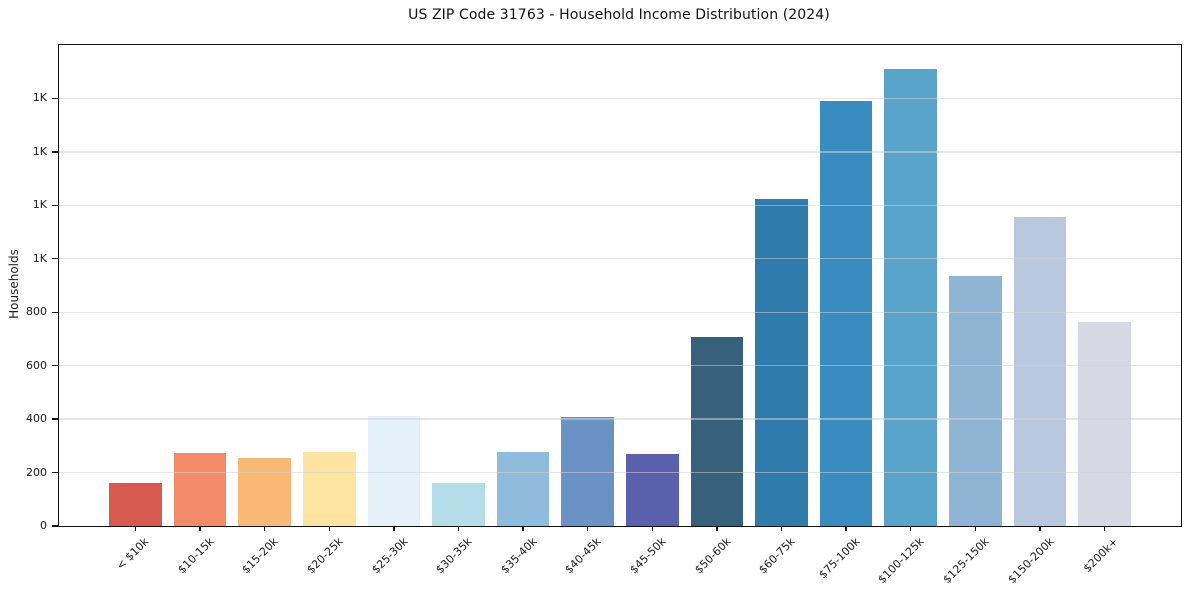 The height and width of the screenshot is (590, 1189). Describe the element at coordinates (587, 471) in the screenshot. I see `bar-$40-45k` at that location.